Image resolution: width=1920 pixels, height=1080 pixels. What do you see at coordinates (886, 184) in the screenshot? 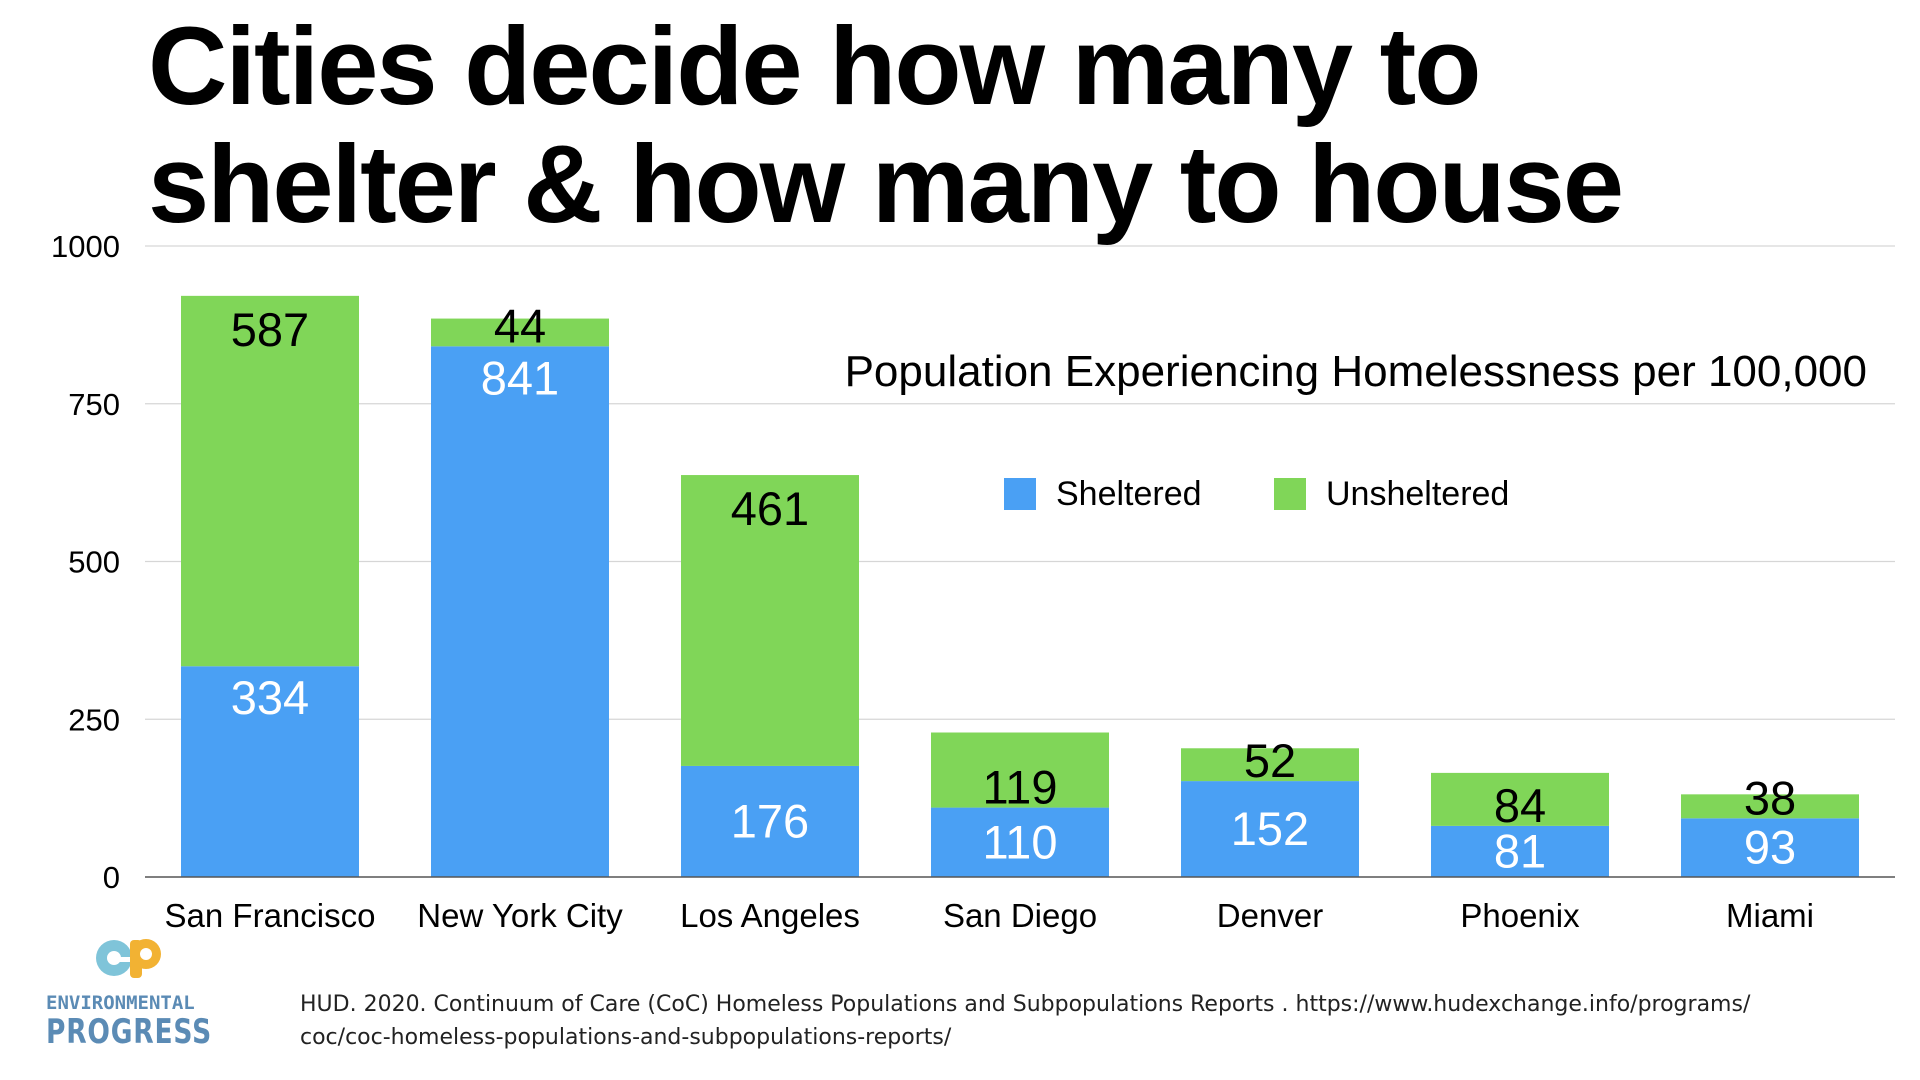
I see `title-line-2: shelter & how many to house` at bounding box center [886, 184].